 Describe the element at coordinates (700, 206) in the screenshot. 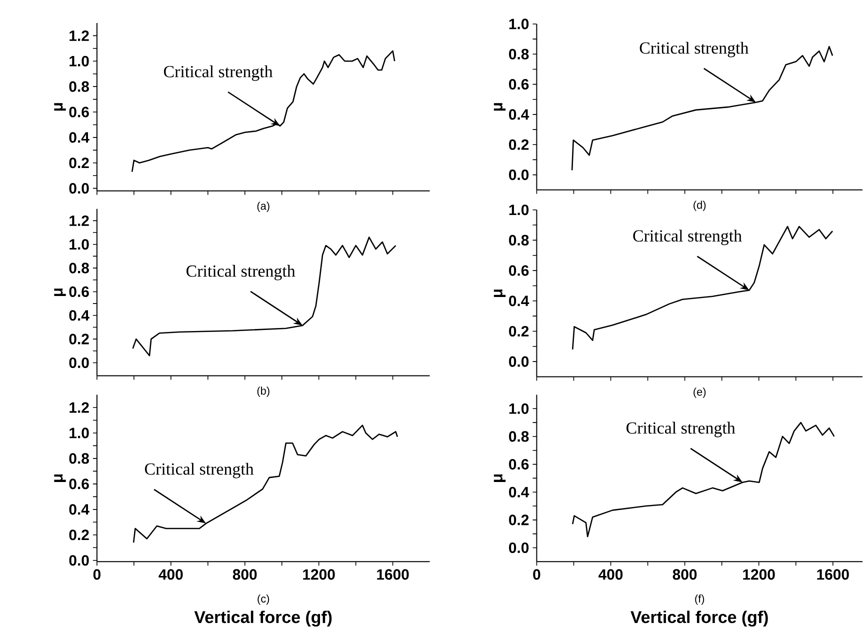

I see `annotation: (d)` at that location.